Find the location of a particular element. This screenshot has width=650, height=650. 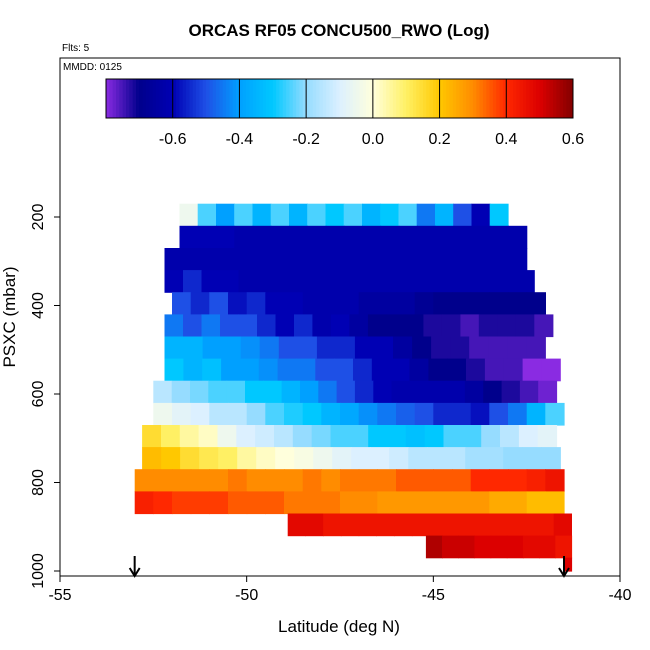

colorbar-ticks: -0.6 -0.4 -0.2 0.0 0.2 0.4 0.6 is located at coordinates (371, 113).